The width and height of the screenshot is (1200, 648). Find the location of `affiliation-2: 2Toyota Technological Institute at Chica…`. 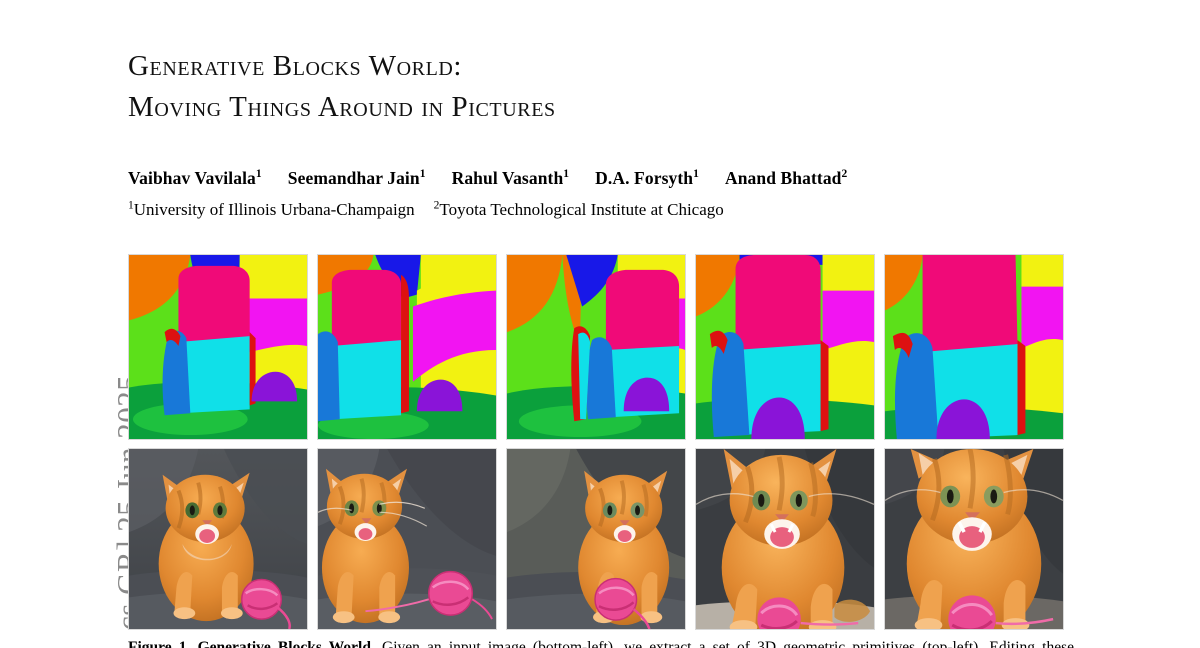

affiliation-2: 2Toyota Technological Institute at Chica… is located at coordinates (579, 209).